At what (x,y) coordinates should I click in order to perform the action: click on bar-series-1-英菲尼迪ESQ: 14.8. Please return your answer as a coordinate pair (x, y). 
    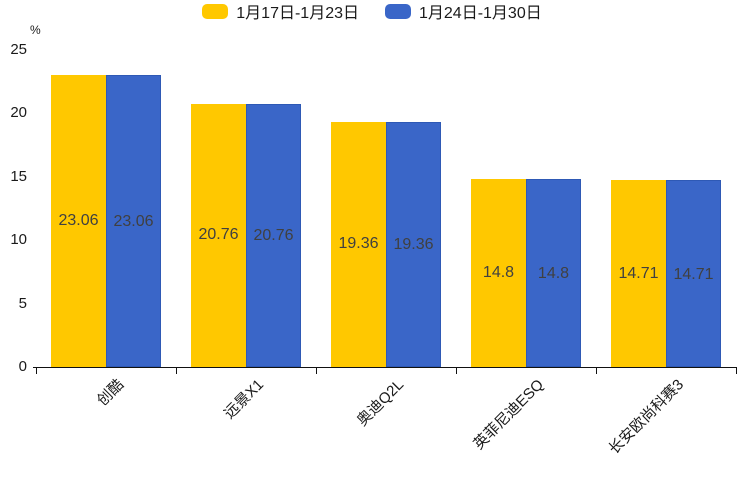
    Looking at the image, I should click on (498, 273).